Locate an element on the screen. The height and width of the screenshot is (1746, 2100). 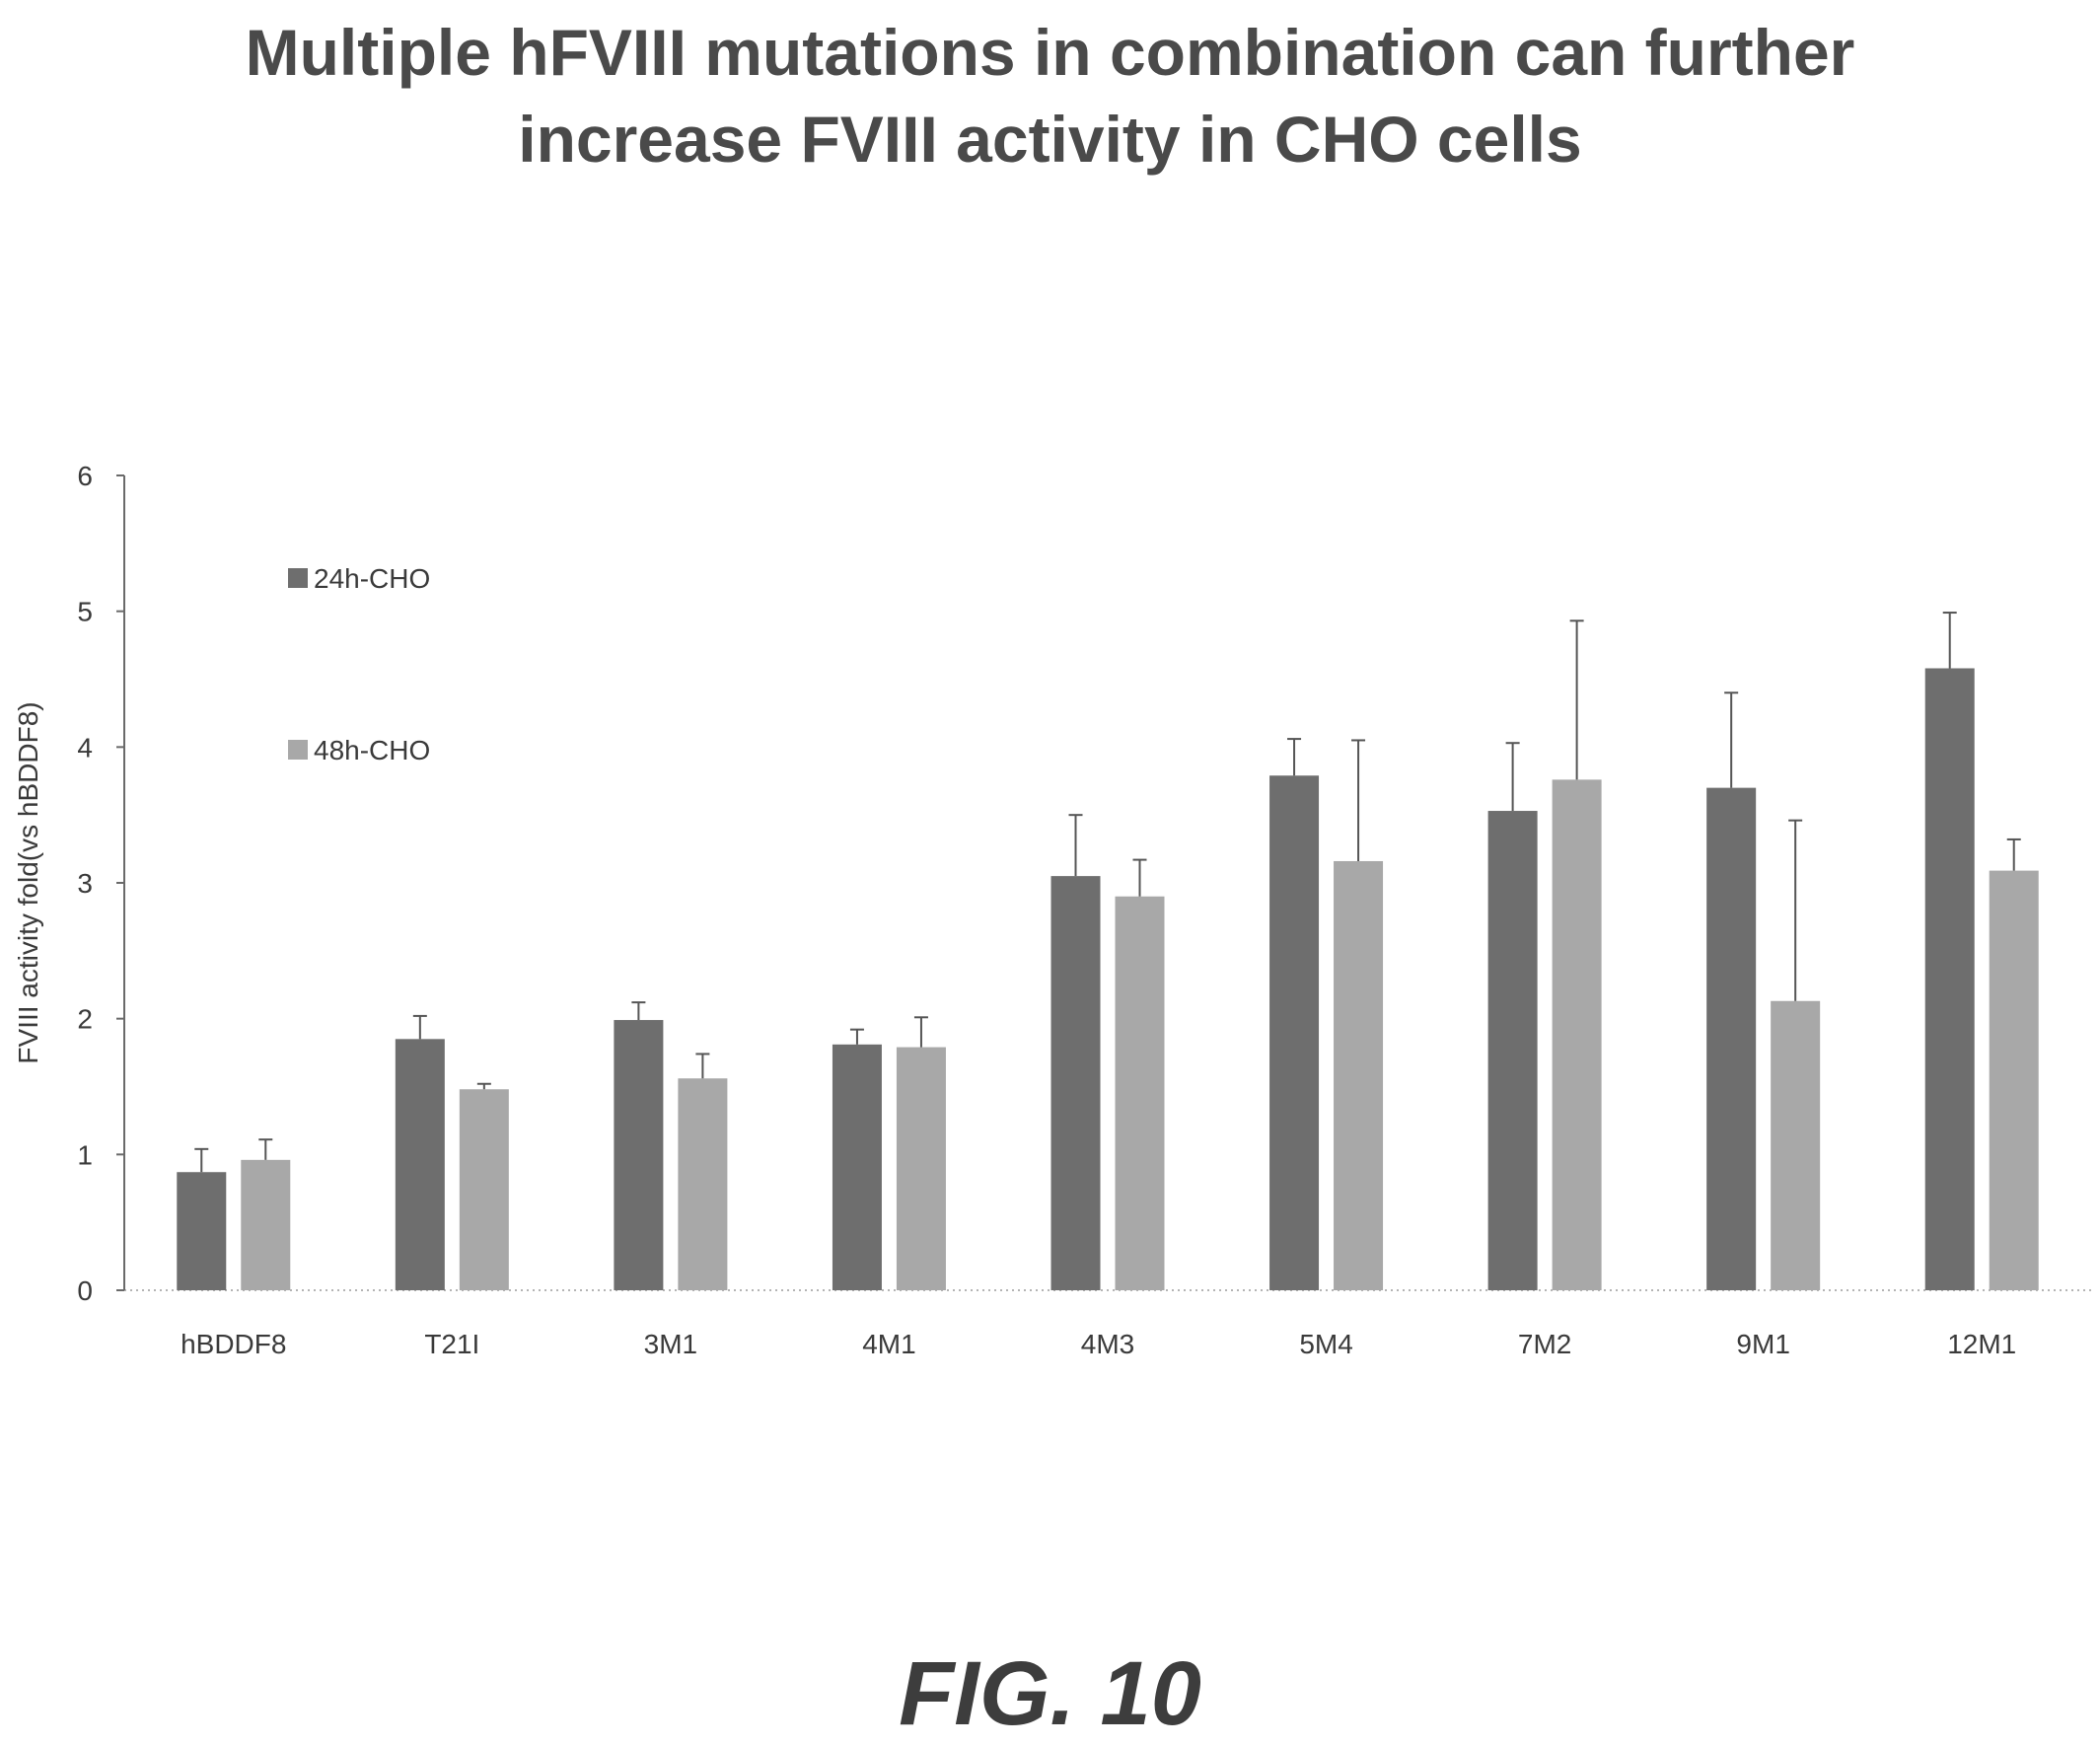
x-tick-label: 7M2 is located at coordinates (1544, 1344).